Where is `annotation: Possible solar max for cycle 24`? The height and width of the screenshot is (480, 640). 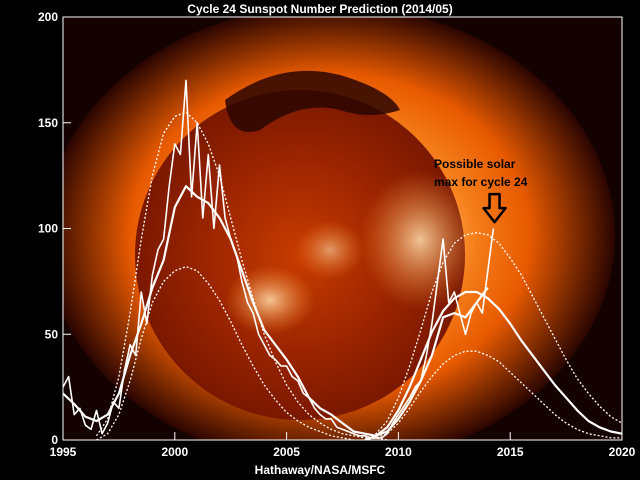 annotation: Possible solar max for cycle 24 is located at coordinates (481, 190).